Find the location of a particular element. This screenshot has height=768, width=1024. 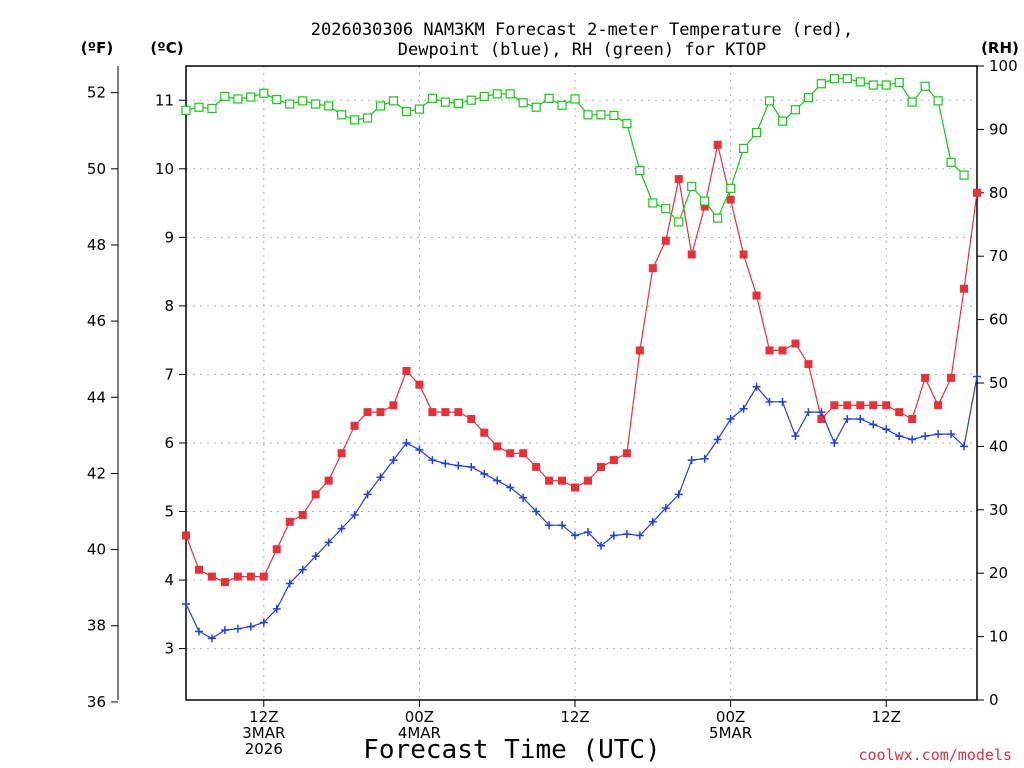

rh-tick-label: 40 is located at coordinates (998, 446).